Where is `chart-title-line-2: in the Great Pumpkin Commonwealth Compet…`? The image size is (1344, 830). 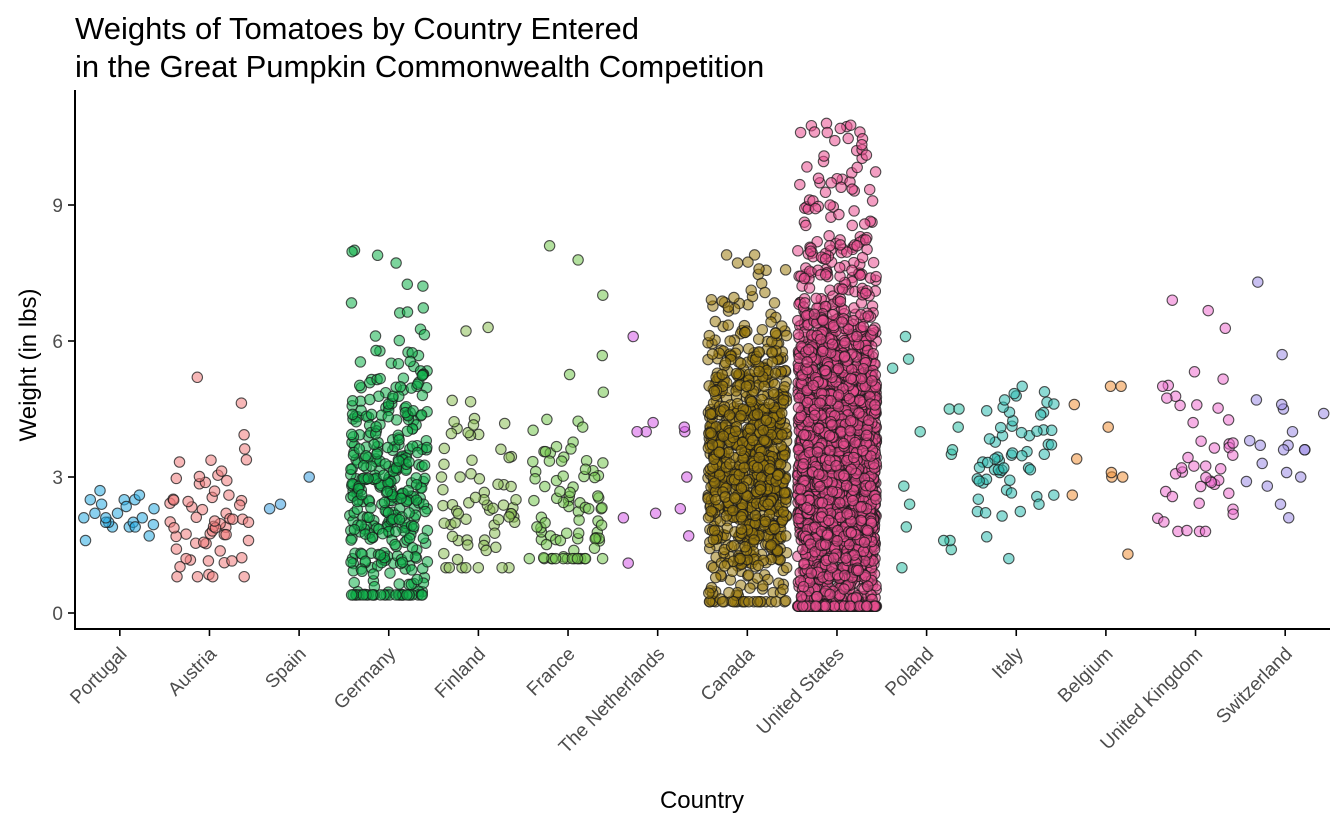 chart-title-line-2: in the Great Pumpkin Commonwealth Compet… is located at coordinates (420, 66).